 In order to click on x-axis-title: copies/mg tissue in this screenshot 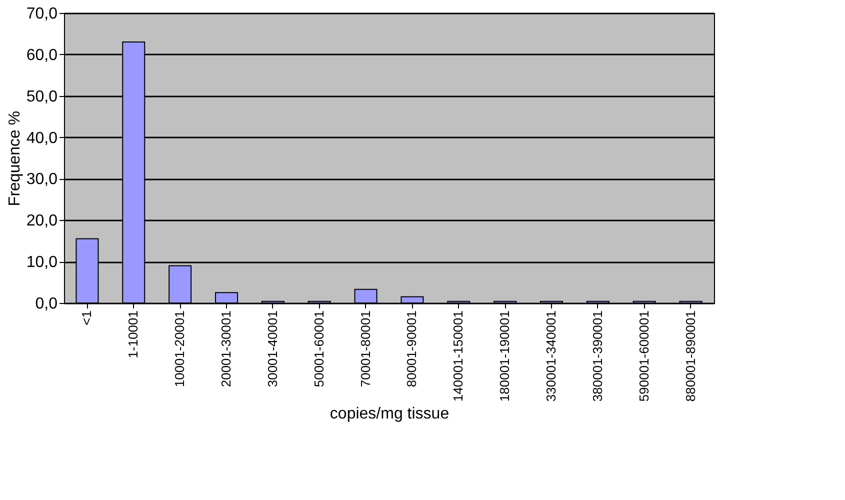, I will do `click(390, 414)`.